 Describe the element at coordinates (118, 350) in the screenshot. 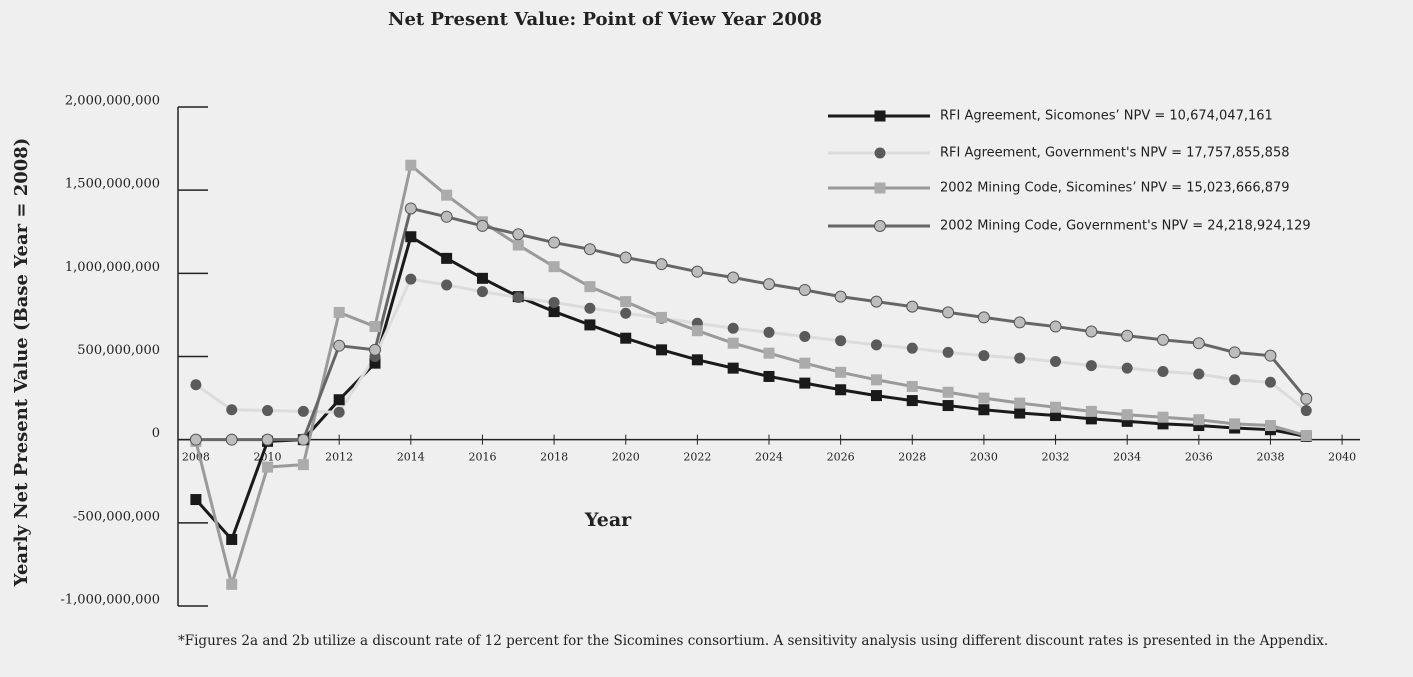

I see `y-tick-label: 500,000,000` at that location.